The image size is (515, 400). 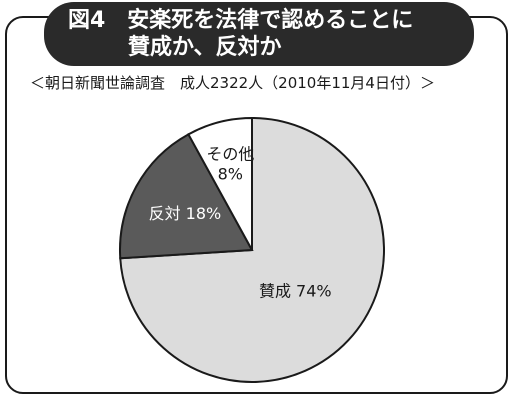 I want to click on slice-label-agree: 賛成 74%, so click(x=295, y=291).